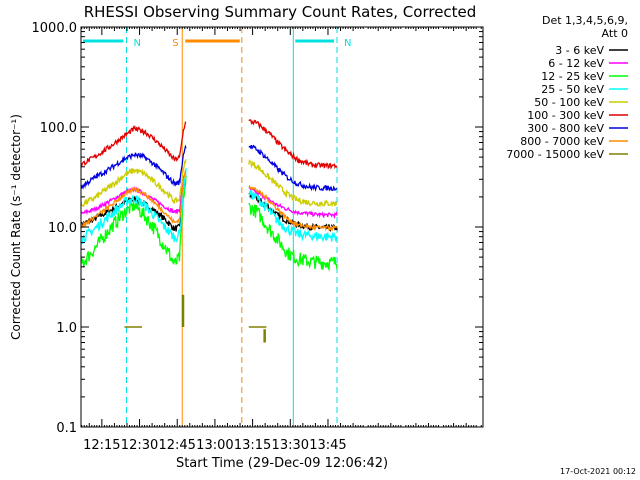  Describe the element at coordinates (598, 471) in the screenshot. I see `footer-timestamp: 17-Oct-2021 00:12` at that location.